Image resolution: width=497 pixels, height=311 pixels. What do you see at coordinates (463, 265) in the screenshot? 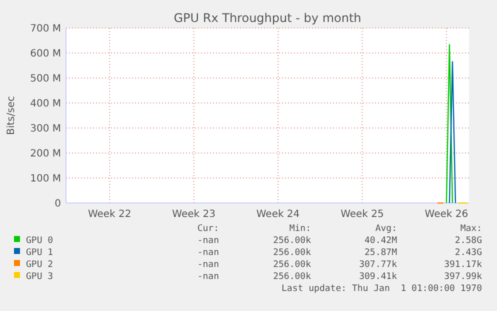
I see `text: 391.17k` at bounding box center [463, 265].